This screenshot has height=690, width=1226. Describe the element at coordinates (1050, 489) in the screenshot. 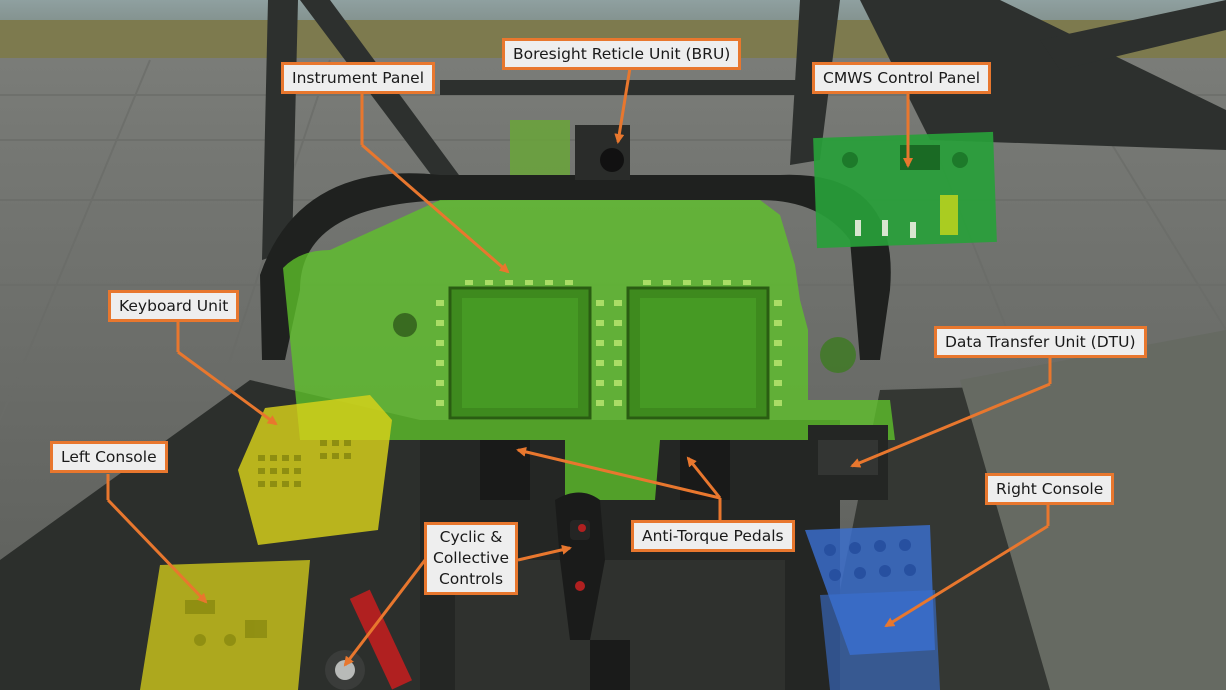

I see `label-right-console: Right Console` at that location.